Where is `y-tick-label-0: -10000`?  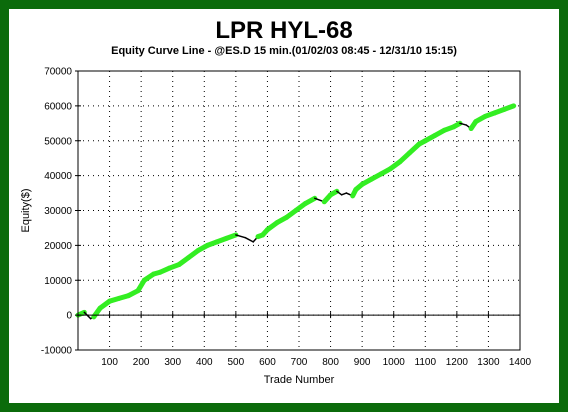
y-tick-label-0: -10000 is located at coordinates (57, 351).